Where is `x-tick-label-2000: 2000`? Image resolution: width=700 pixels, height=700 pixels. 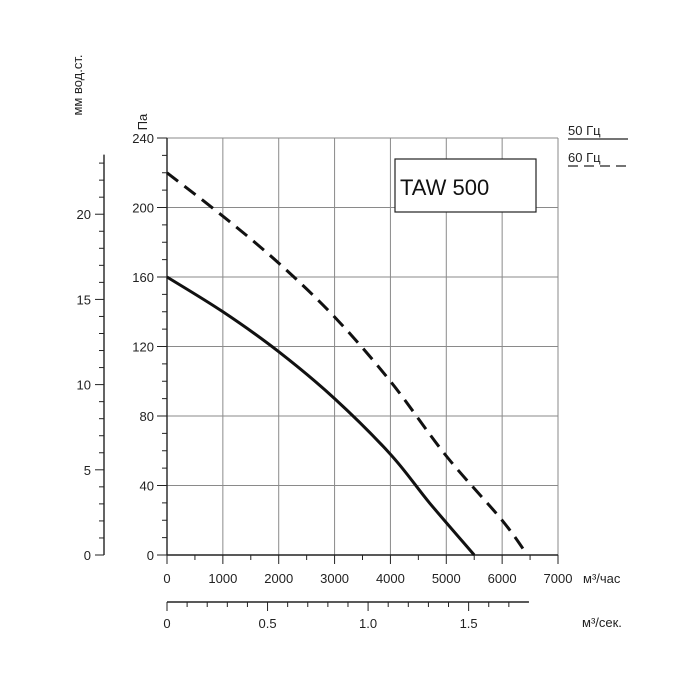 x-tick-label-2000: 2000 is located at coordinates (278, 578).